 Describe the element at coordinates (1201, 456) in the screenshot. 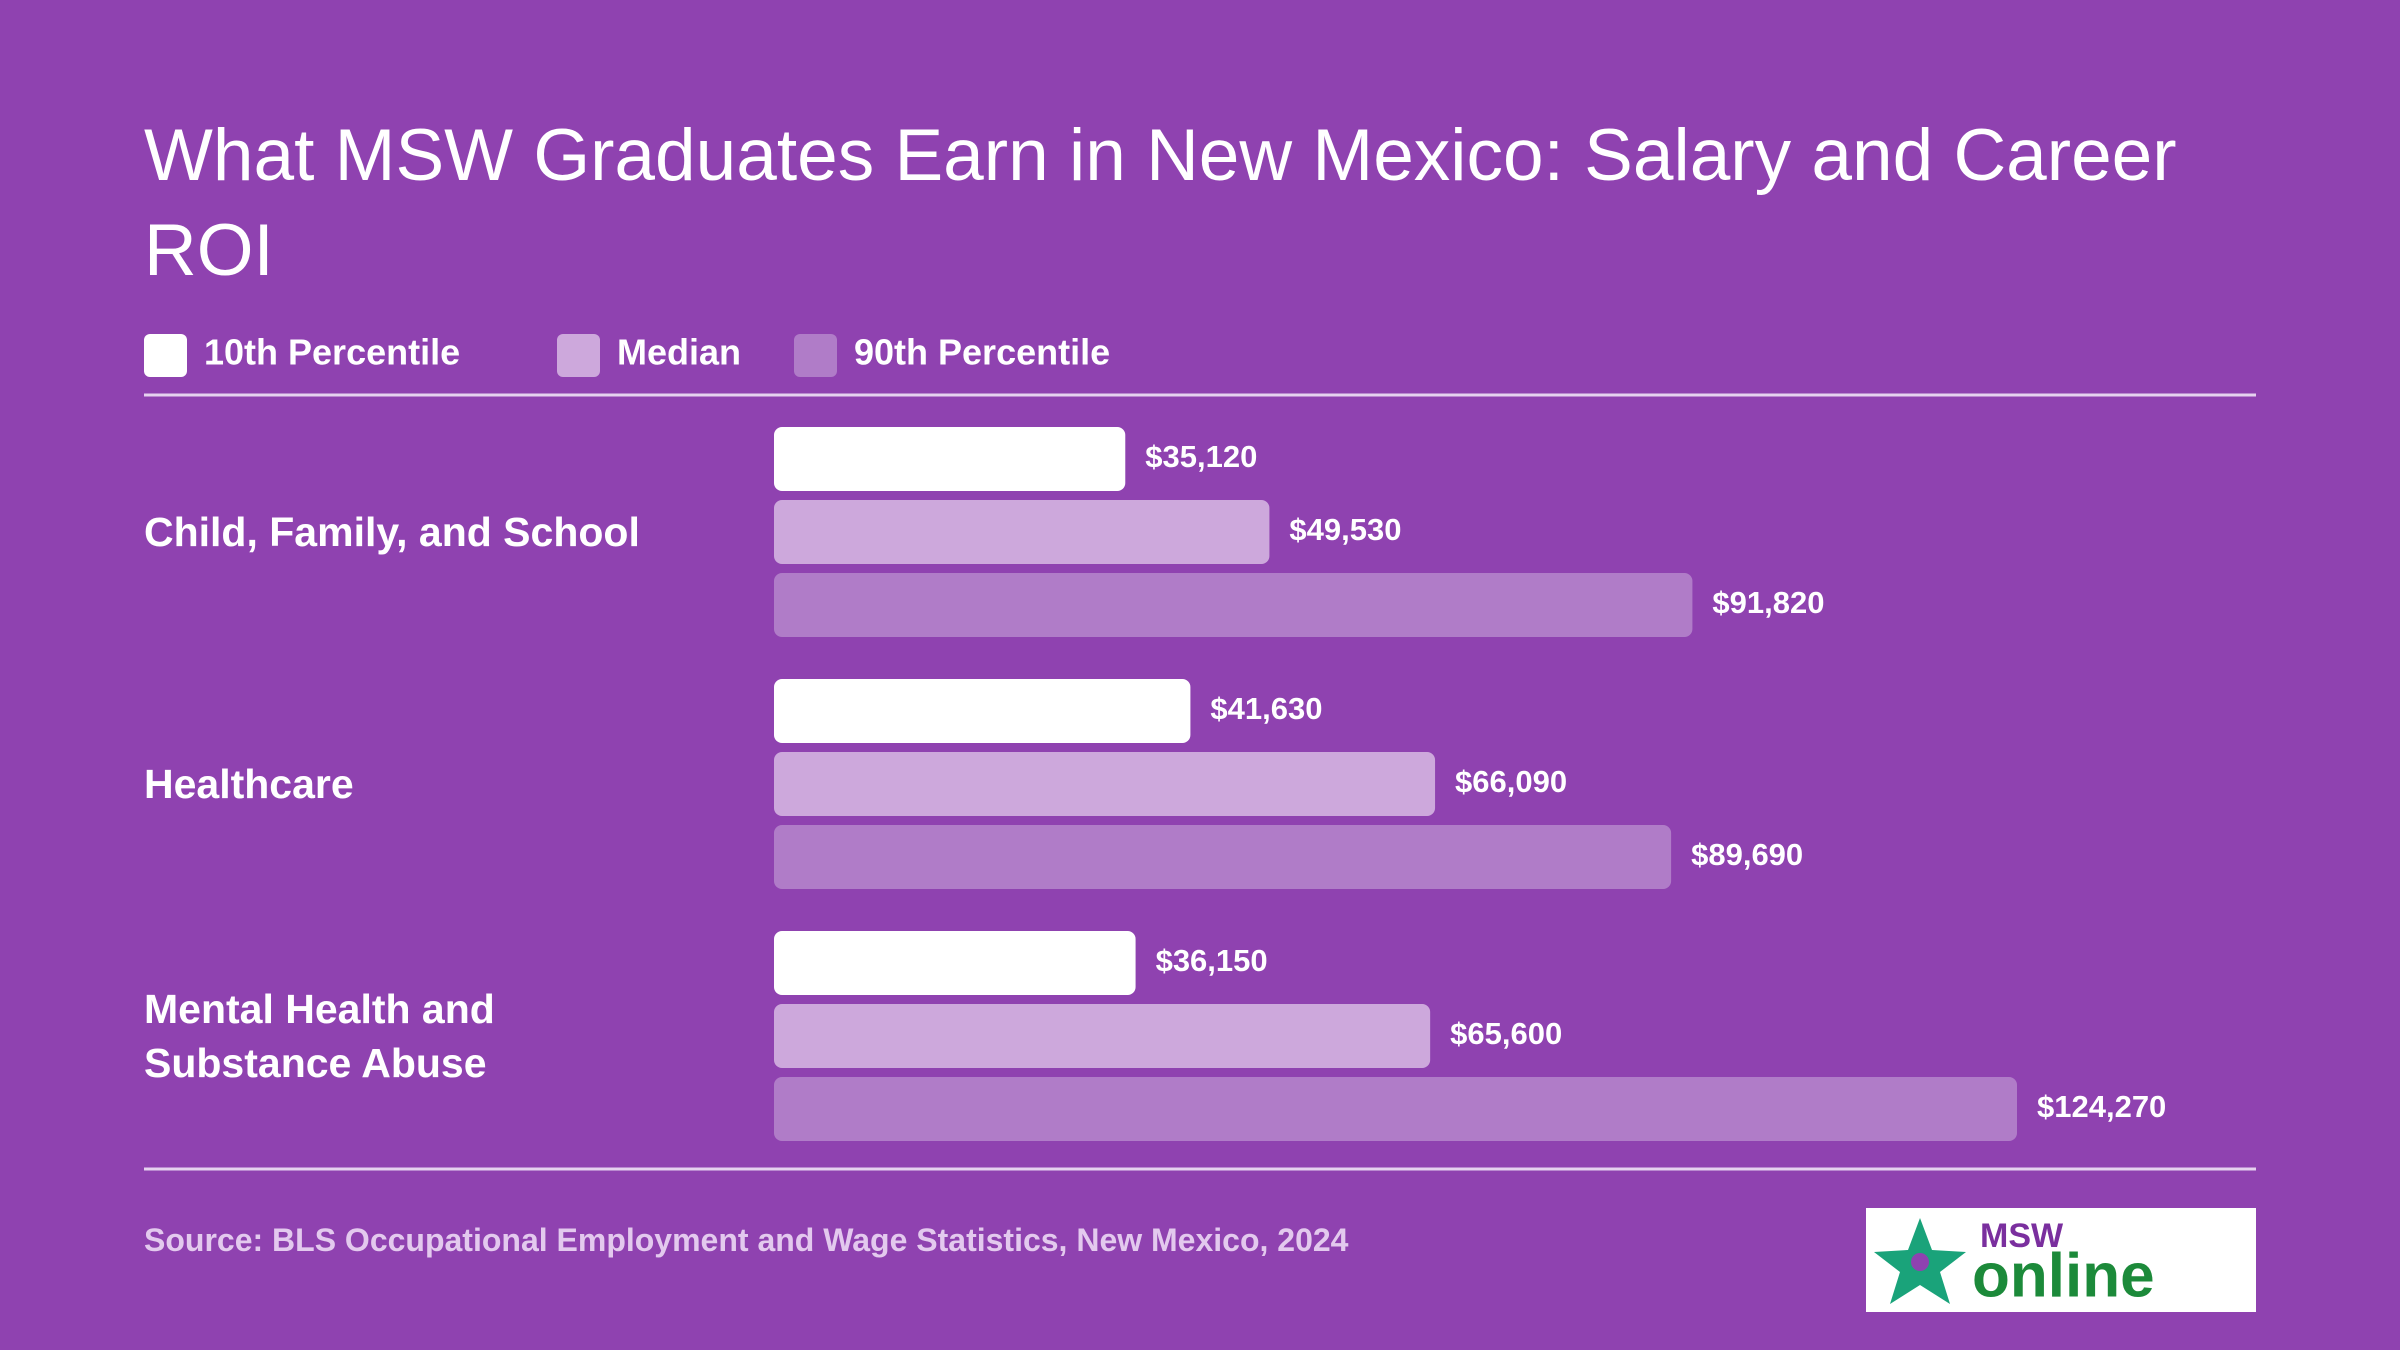

I see `value-label: $35,120` at that location.